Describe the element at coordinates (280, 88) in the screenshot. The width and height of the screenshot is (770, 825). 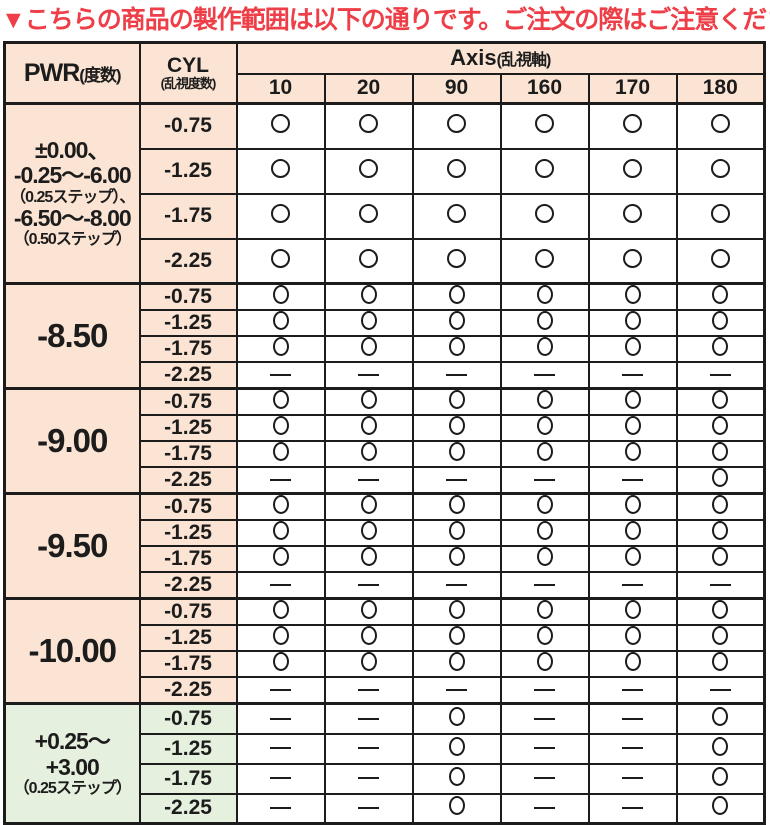
I see `axis-value-cell: 10` at that location.